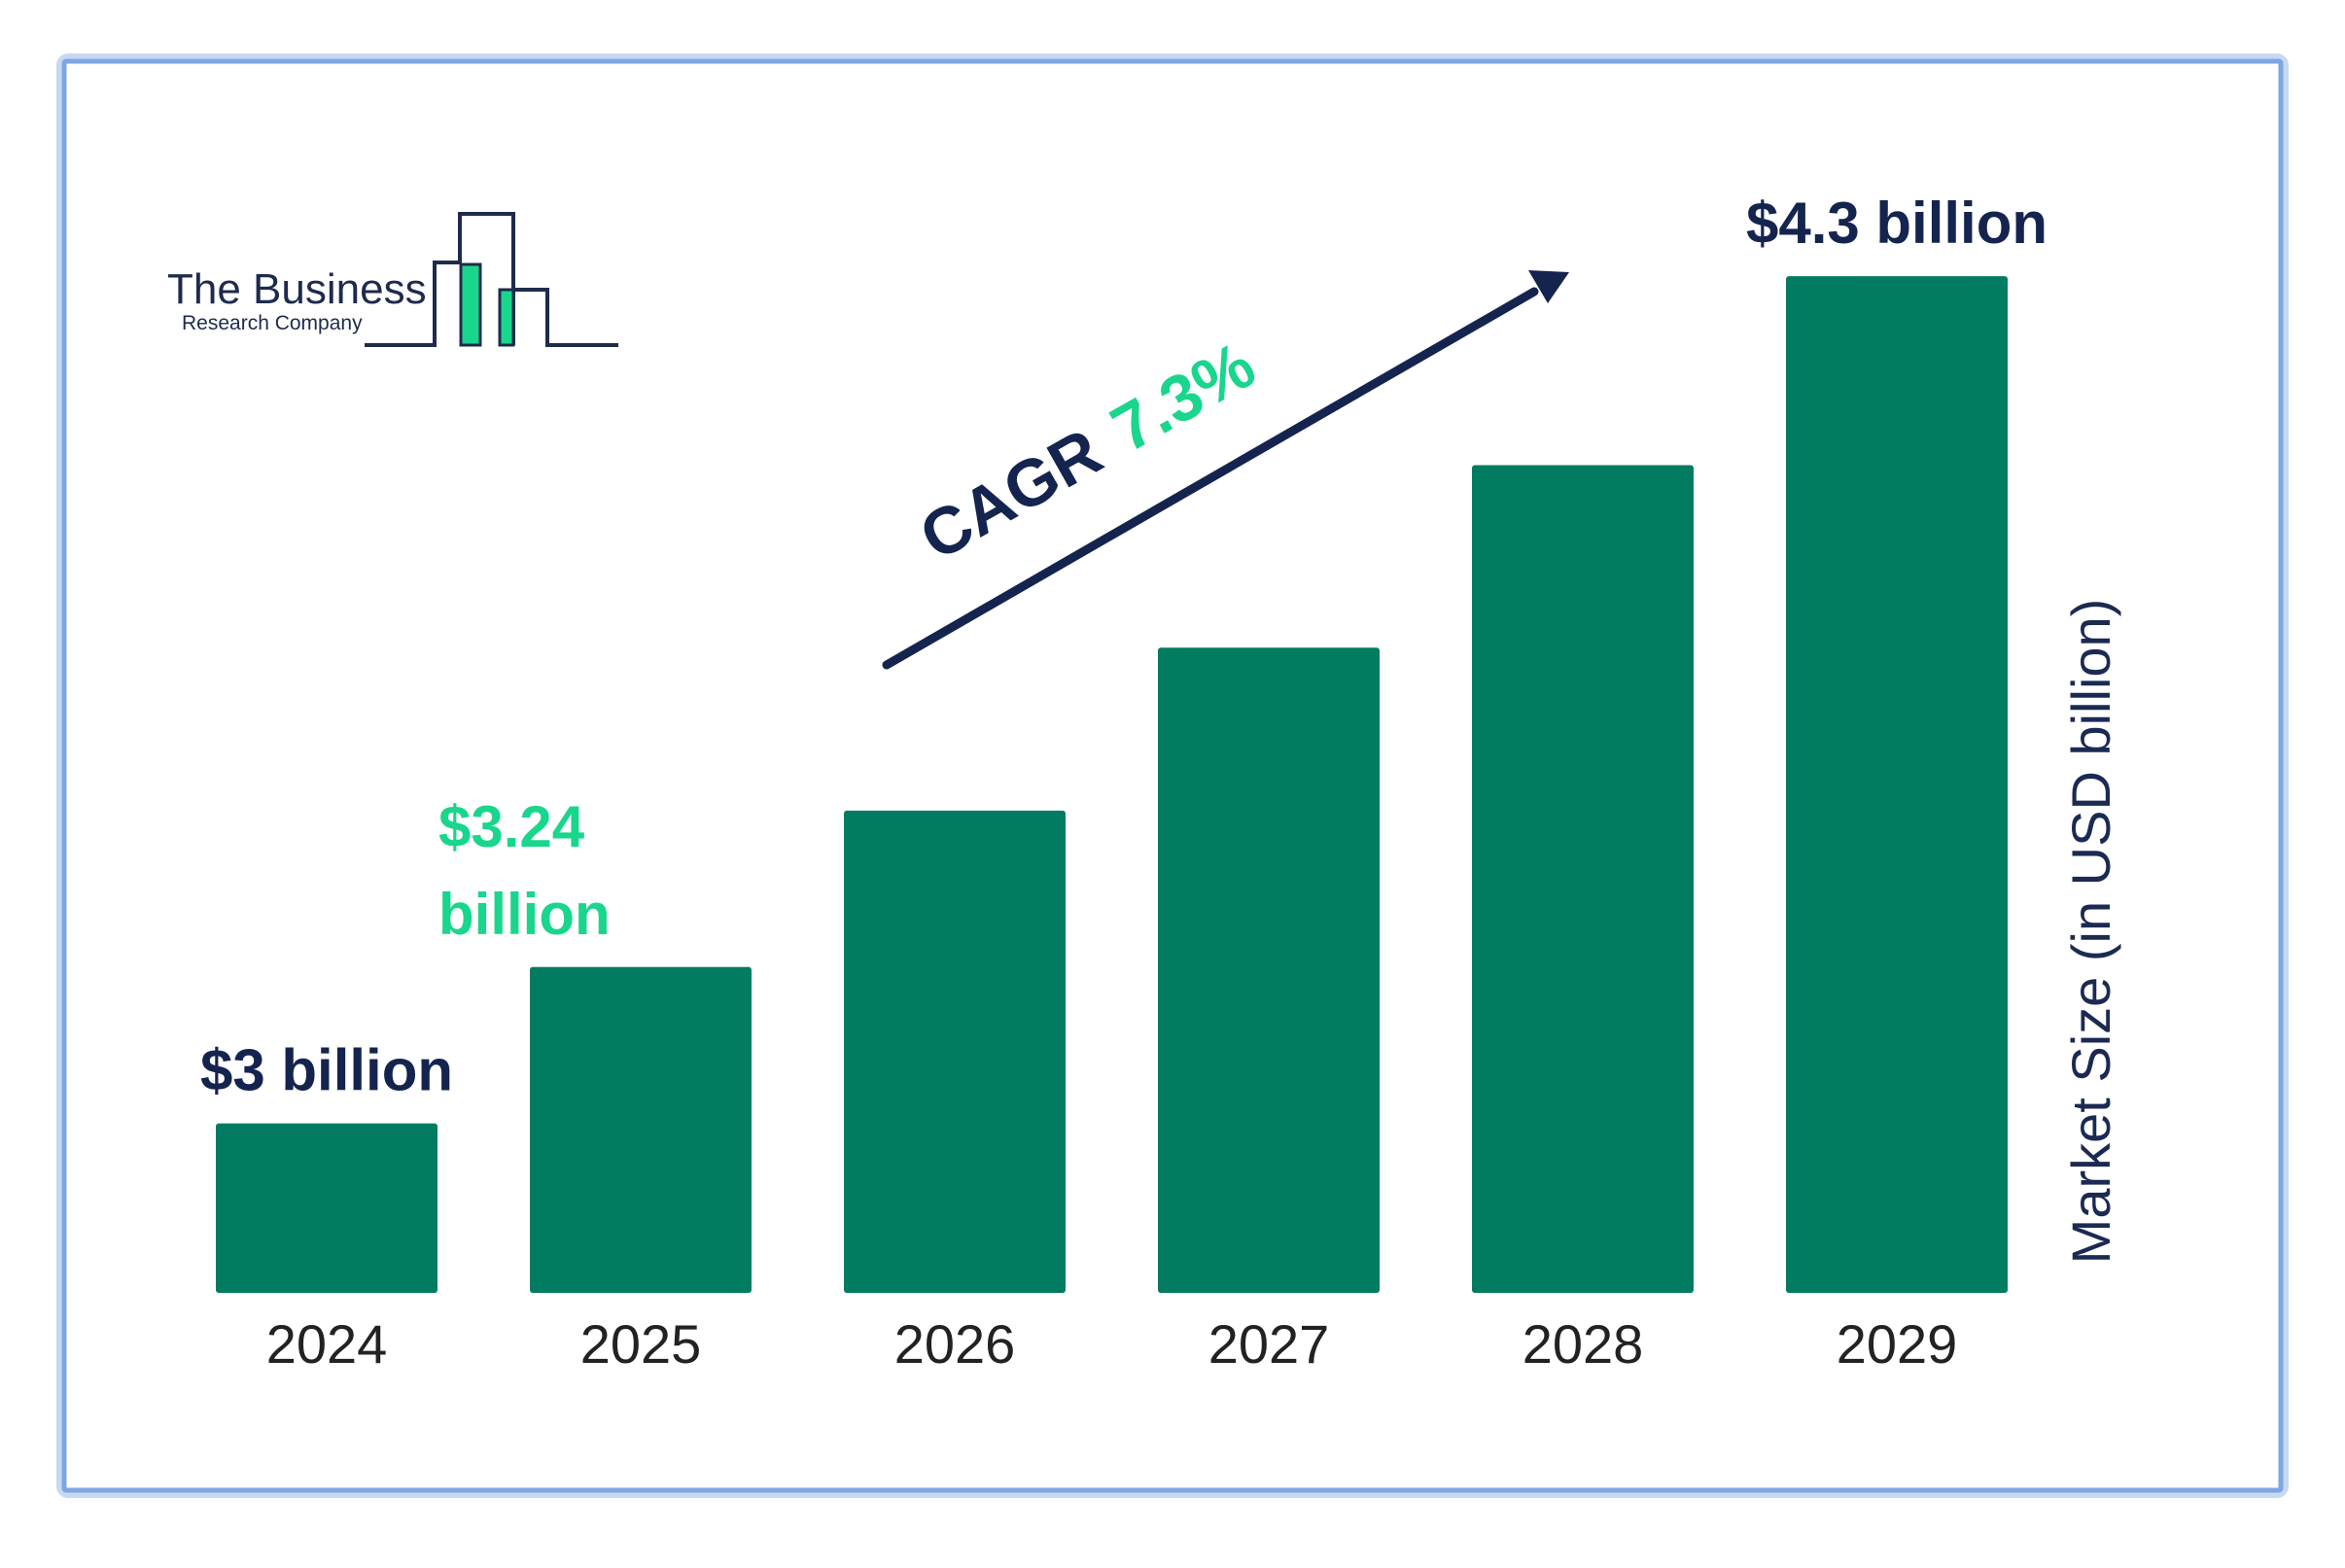 The height and width of the screenshot is (1568, 2345). I want to click on x-tick-2029: 2029, so click(1897, 1344).